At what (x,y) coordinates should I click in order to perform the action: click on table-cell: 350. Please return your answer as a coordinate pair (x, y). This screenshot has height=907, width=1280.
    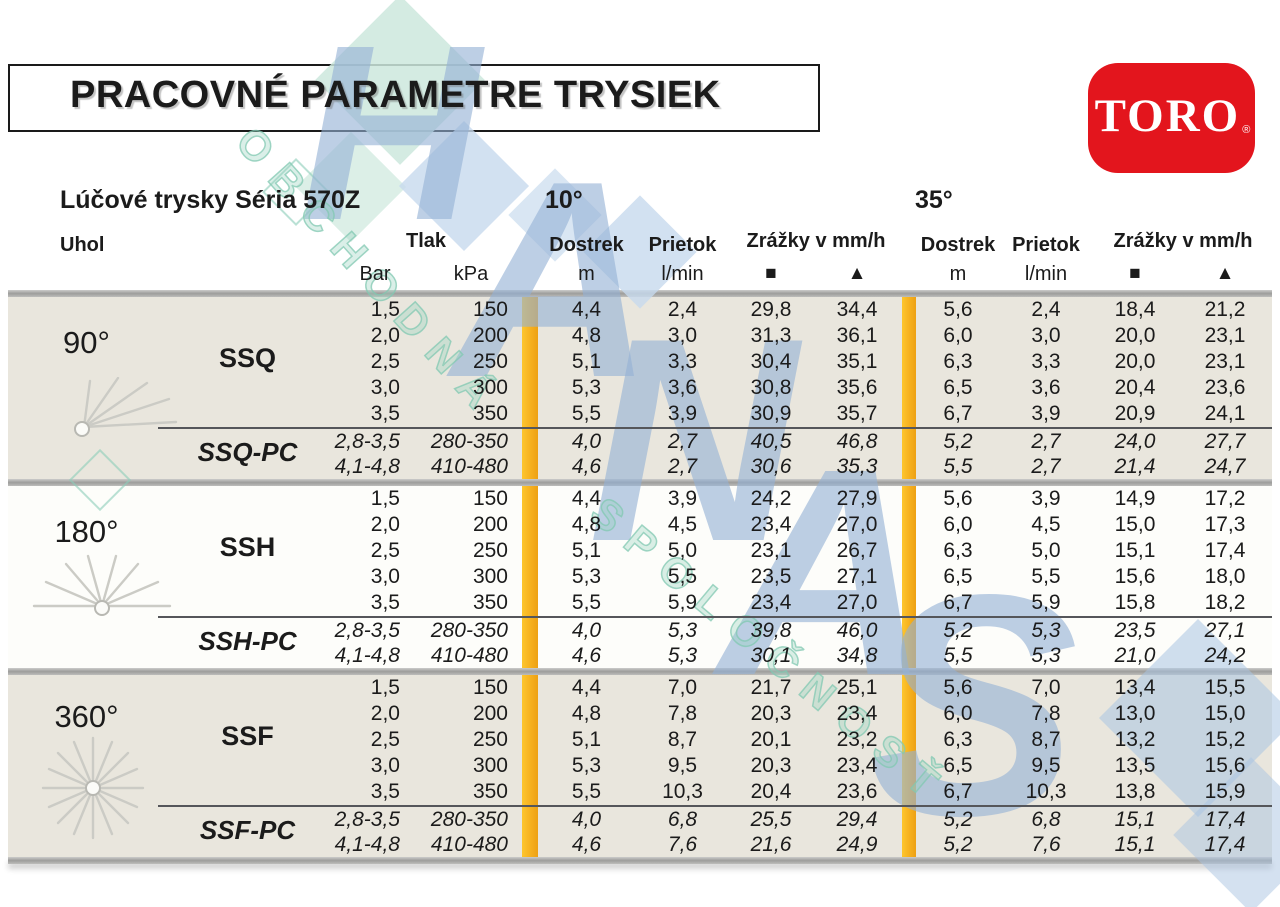
    Looking at the image, I should click on (490, 602).